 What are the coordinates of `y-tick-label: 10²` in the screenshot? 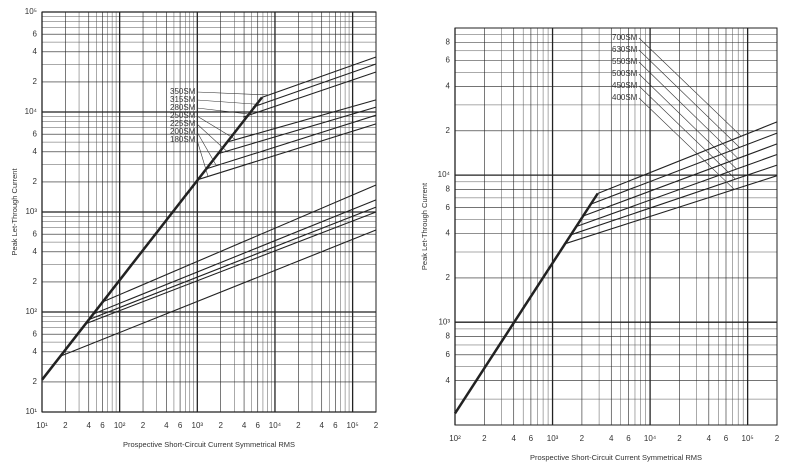 It's located at (31, 311).